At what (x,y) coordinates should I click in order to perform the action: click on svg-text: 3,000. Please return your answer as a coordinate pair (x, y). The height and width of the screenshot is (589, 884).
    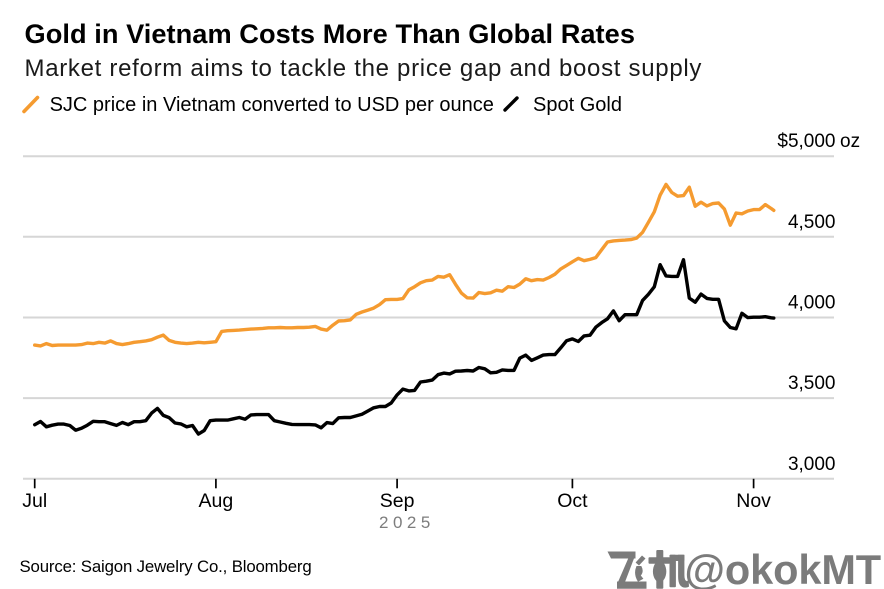
    Looking at the image, I should click on (812, 464).